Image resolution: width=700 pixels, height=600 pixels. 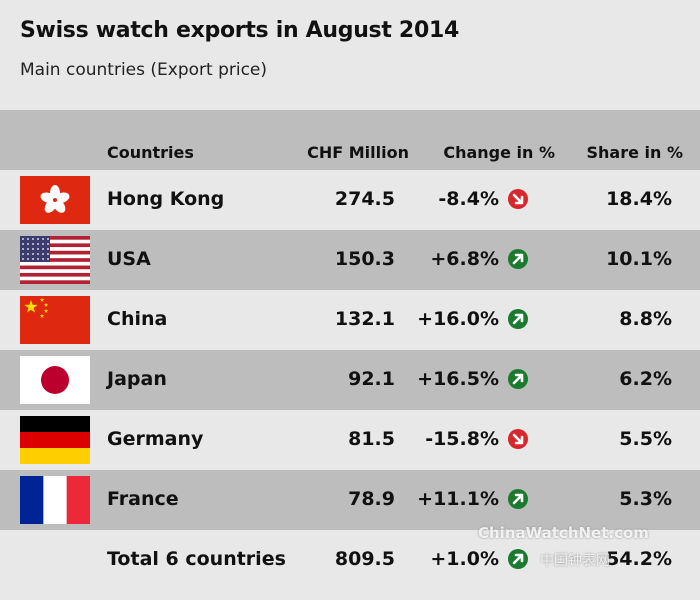 I want to click on country-name-text: France, so click(x=143, y=499).